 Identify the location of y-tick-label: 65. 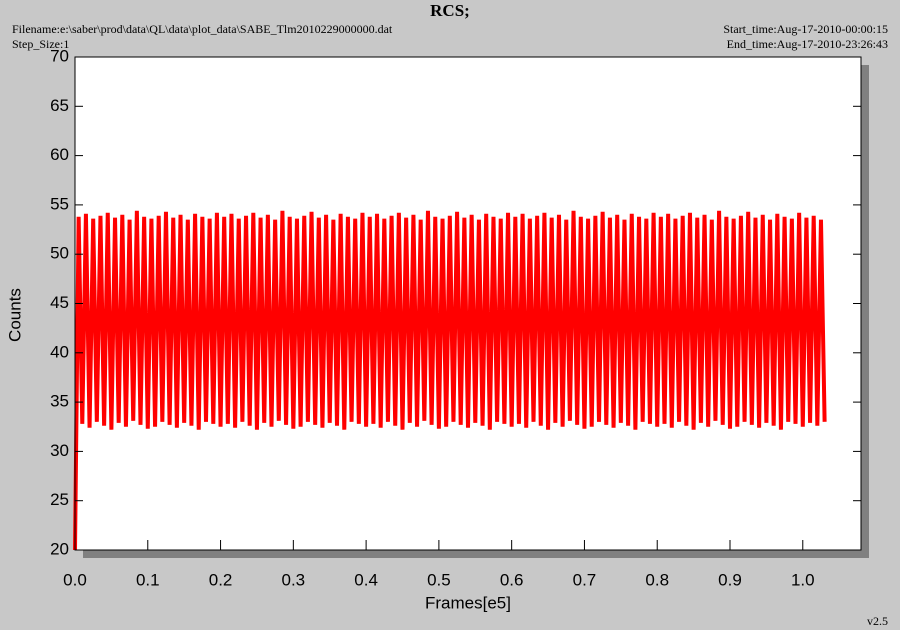
(59, 105).